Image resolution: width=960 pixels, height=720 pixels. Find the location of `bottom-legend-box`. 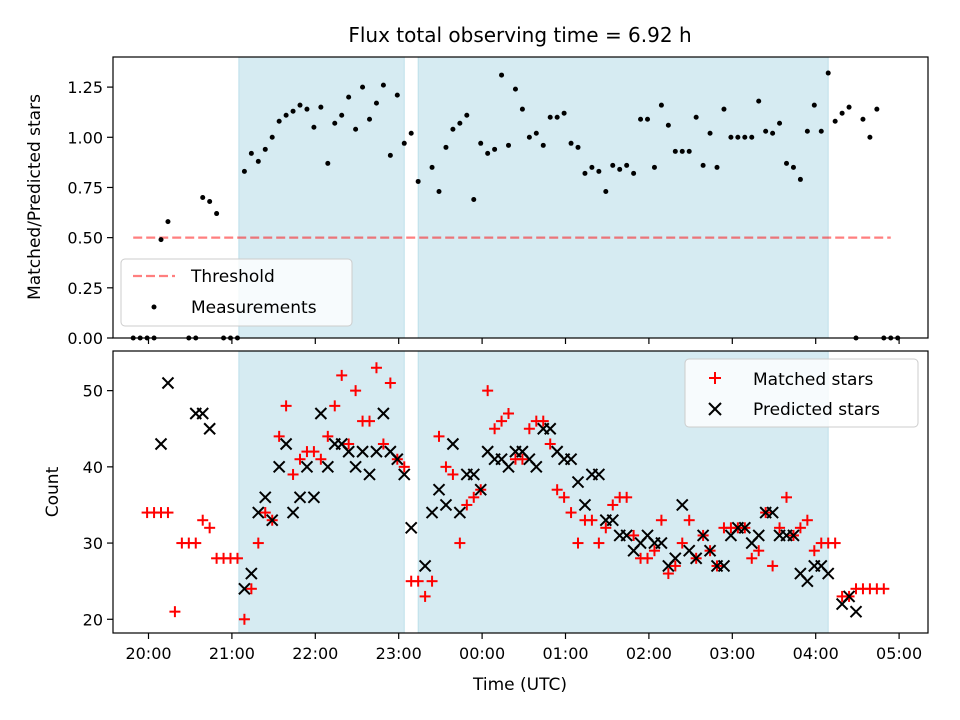

bottom-legend-box is located at coordinates (801, 393).